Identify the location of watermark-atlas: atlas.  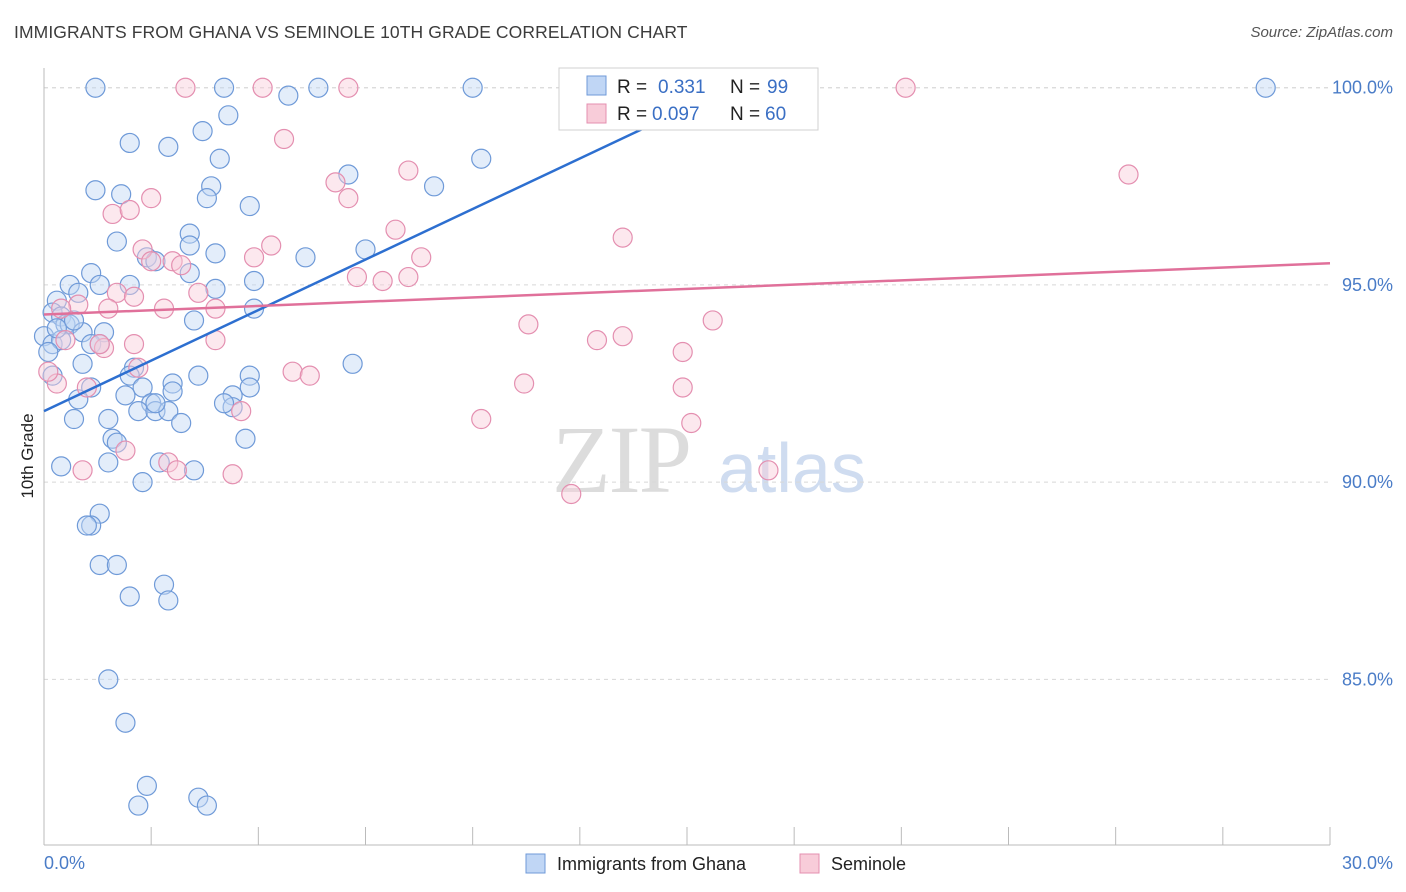
(792, 468).